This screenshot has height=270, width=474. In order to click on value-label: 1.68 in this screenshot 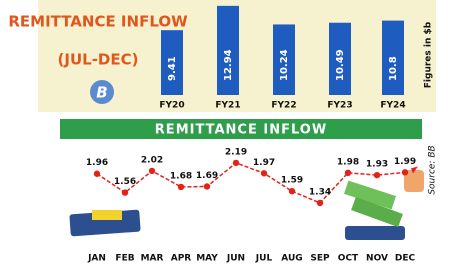, I will do `click(181, 176)`.